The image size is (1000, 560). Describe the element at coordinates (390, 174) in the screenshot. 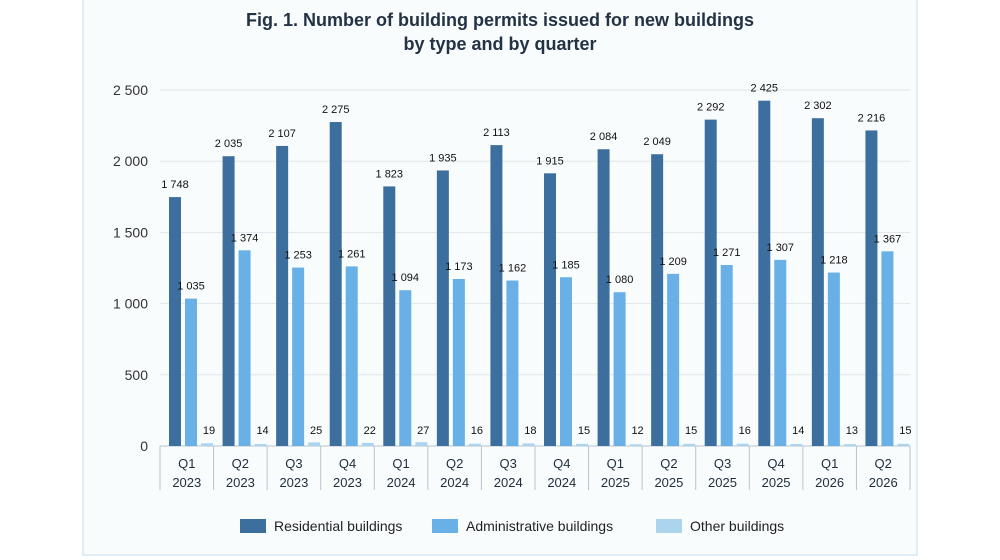

I see `data-label-residential: 1 823` at that location.